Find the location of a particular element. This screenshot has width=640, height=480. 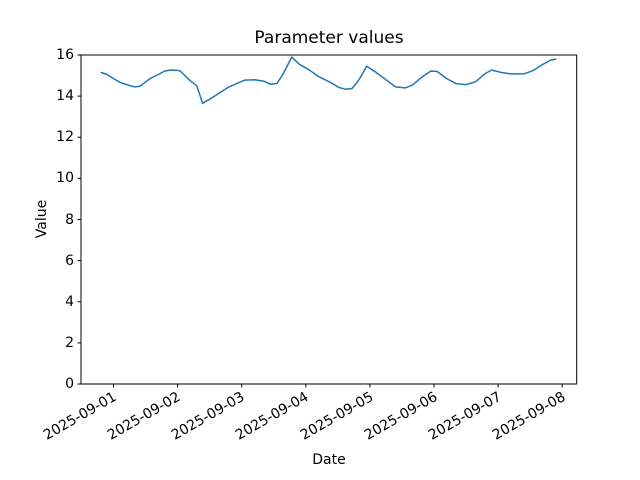

chart-title: Parameter values is located at coordinates (329, 38).